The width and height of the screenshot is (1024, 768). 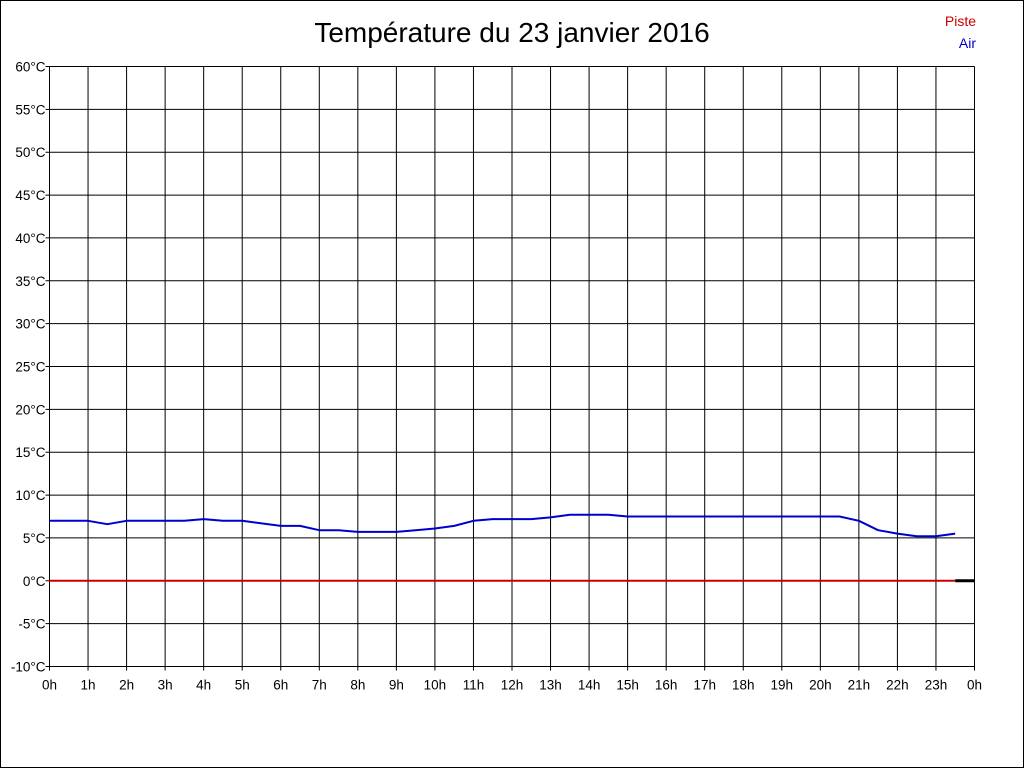 I want to click on y-tick-label: 20°C, so click(x=30, y=409).